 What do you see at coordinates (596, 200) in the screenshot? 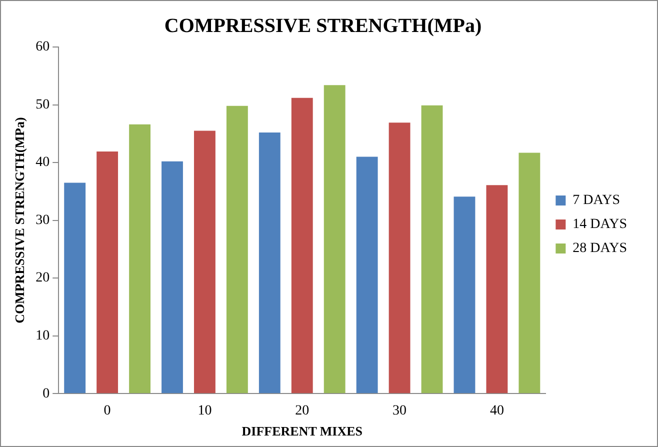
I see `legend-label: 7 DAYS` at bounding box center [596, 200].